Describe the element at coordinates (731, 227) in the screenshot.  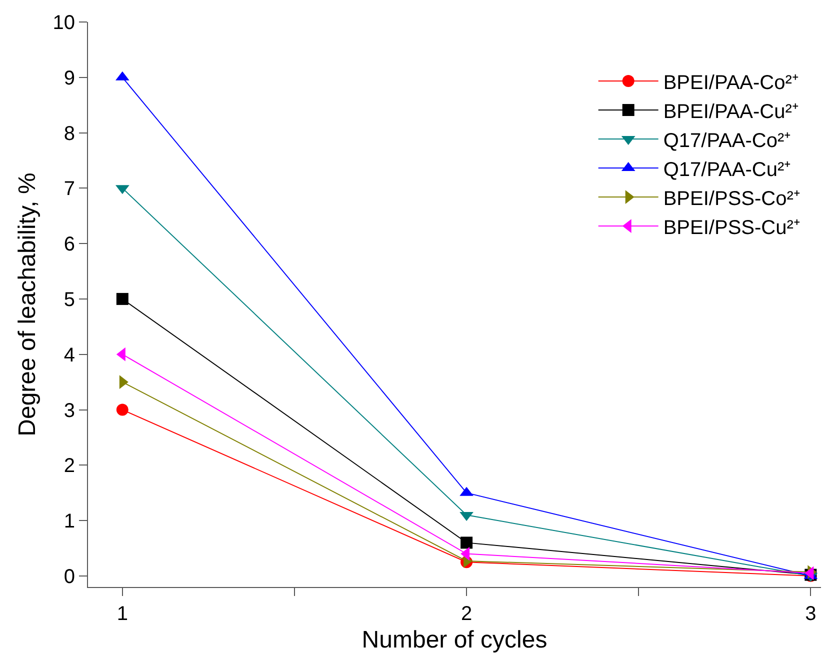
I see `legend-label: BPEI/PSS-Cu²⁺` at that location.